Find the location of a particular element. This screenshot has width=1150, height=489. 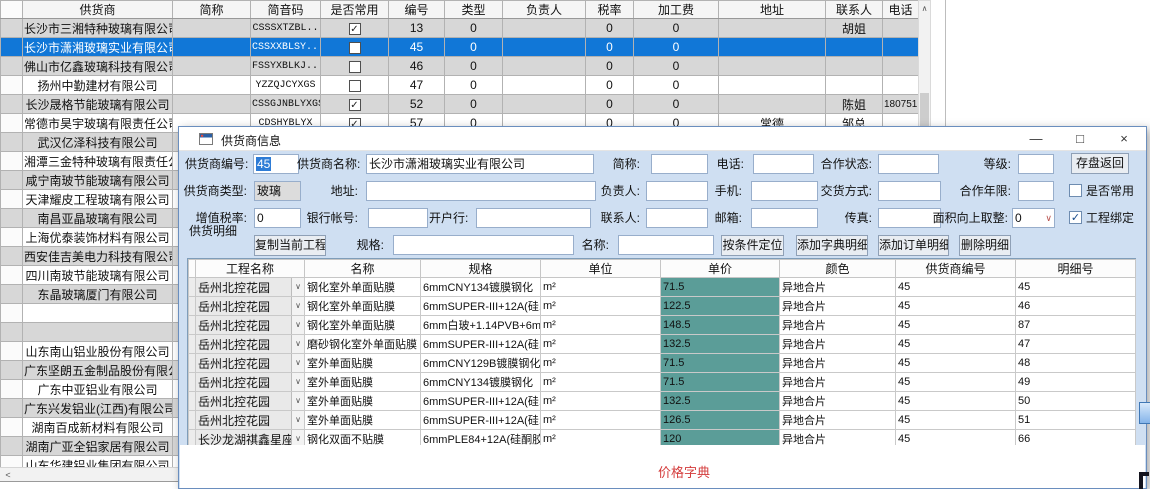

email-field is located at coordinates (784, 218).